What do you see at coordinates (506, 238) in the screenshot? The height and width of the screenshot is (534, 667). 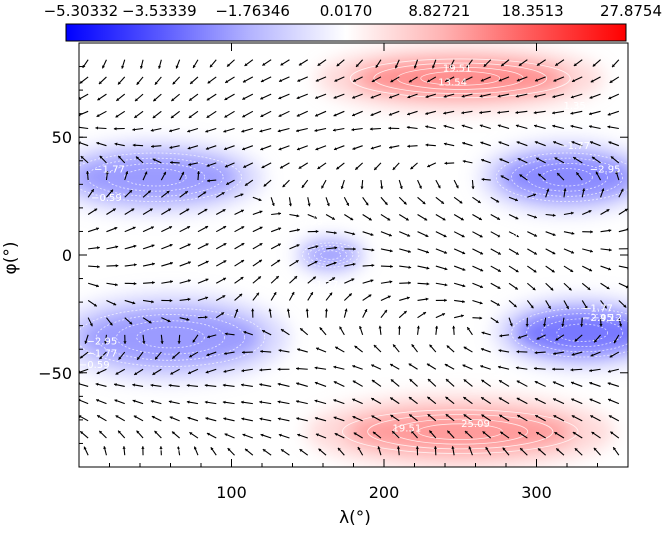 I see `contour-label: −0.59` at bounding box center [506, 238].